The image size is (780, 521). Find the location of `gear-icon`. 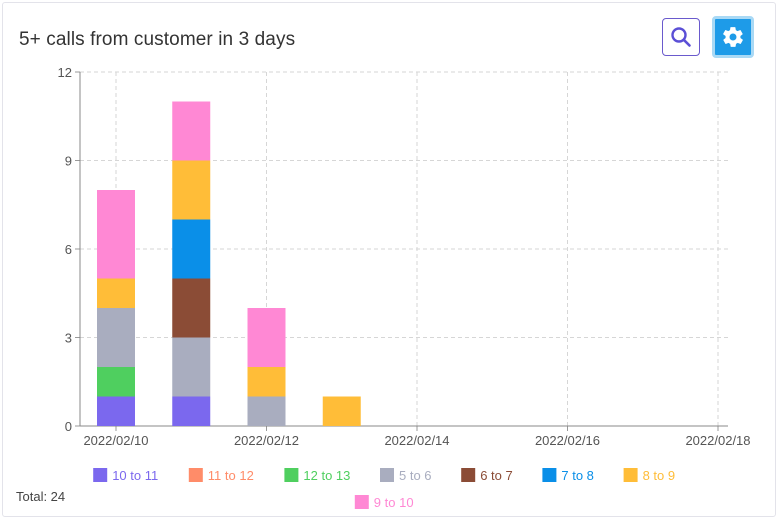

gear-icon is located at coordinates (733, 37).